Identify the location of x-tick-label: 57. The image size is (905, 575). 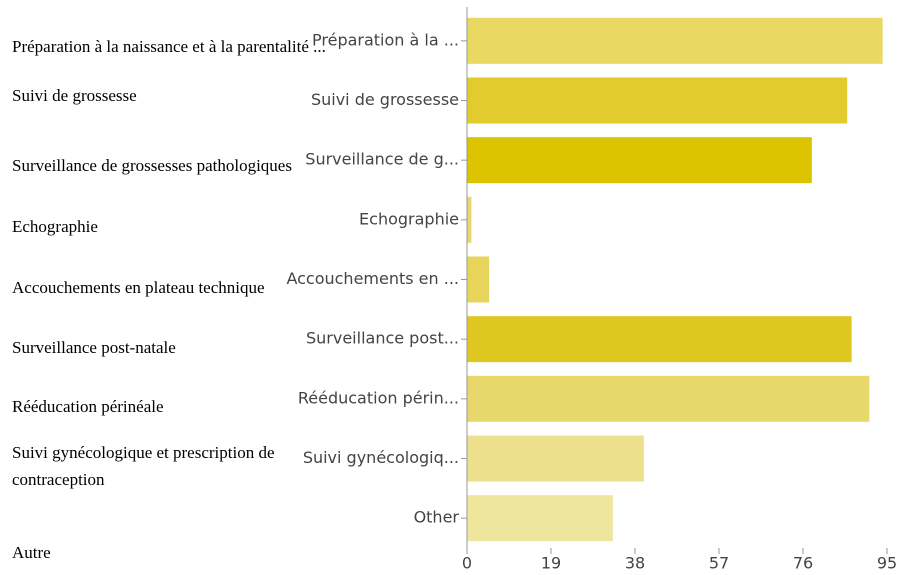
(719, 563).